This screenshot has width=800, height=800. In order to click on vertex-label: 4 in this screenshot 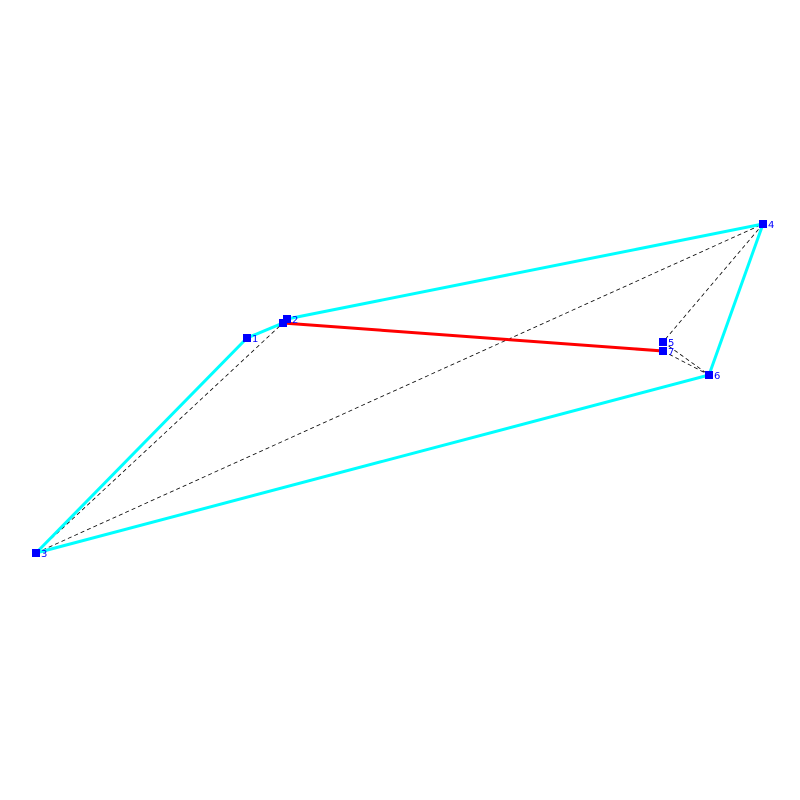, I will do `click(771, 225)`.